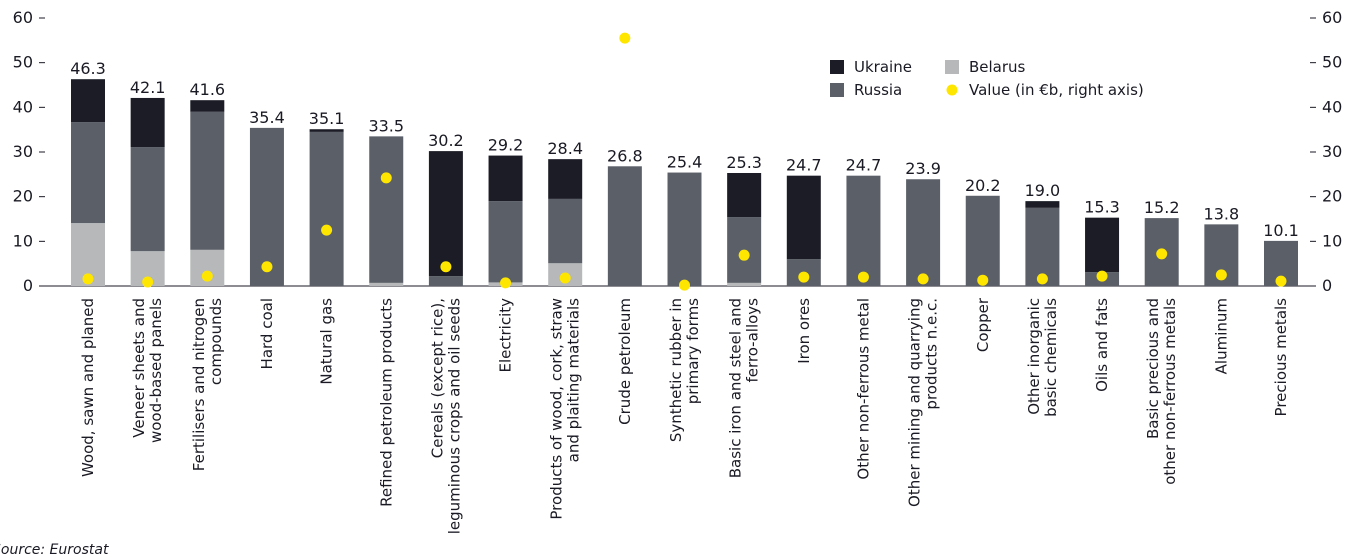 The height and width of the screenshot is (559, 1361). I want to click on x-tick-label: Iron ores, so click(804, 331).